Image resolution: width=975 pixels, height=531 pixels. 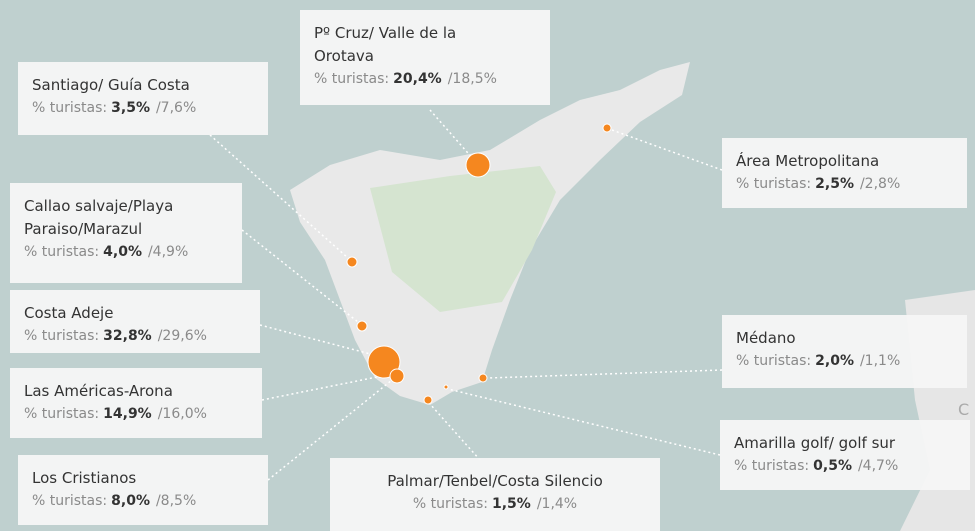 I want to click on place-name: Callao salvaje/Playa Paraiso/Marazul, so click(x=99, y=217).